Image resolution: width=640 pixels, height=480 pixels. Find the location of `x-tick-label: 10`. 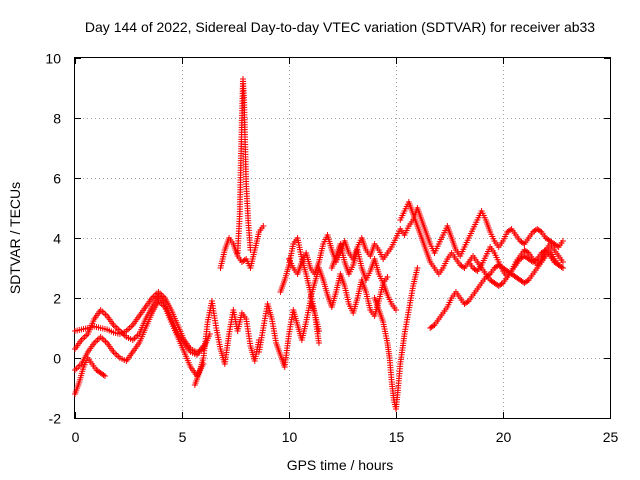

x-tick-label: 10 is located at coordinates (290, 437).